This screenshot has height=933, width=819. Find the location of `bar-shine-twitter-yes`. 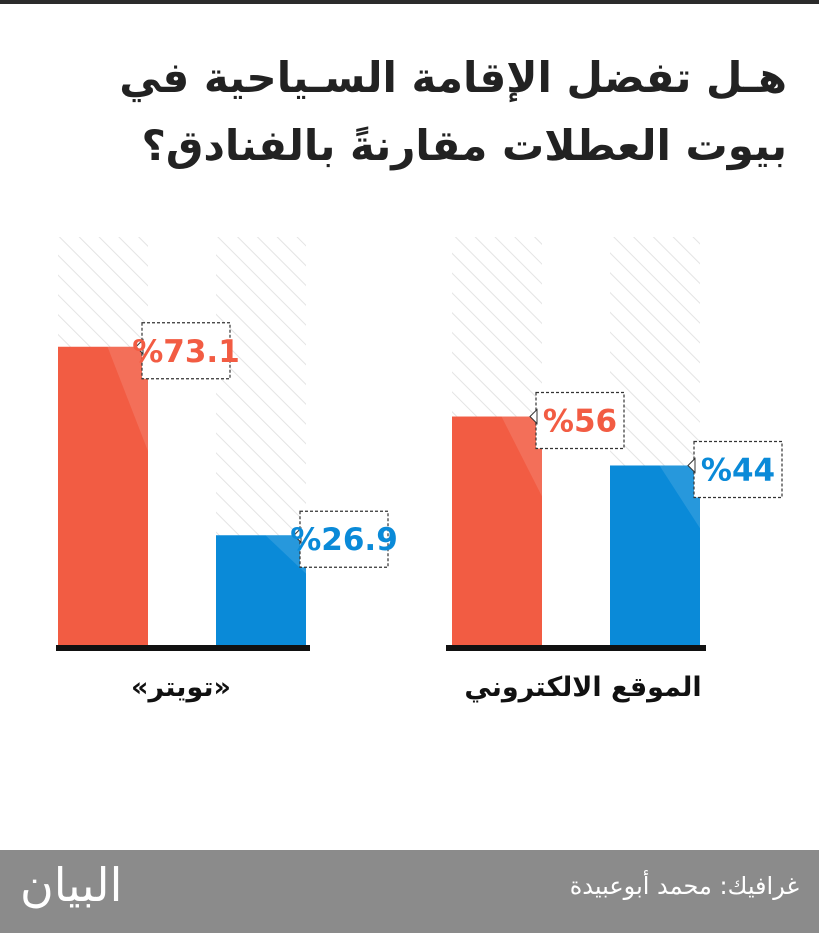

bar-shine-twitter-yes is located at coordinates (285, 554).